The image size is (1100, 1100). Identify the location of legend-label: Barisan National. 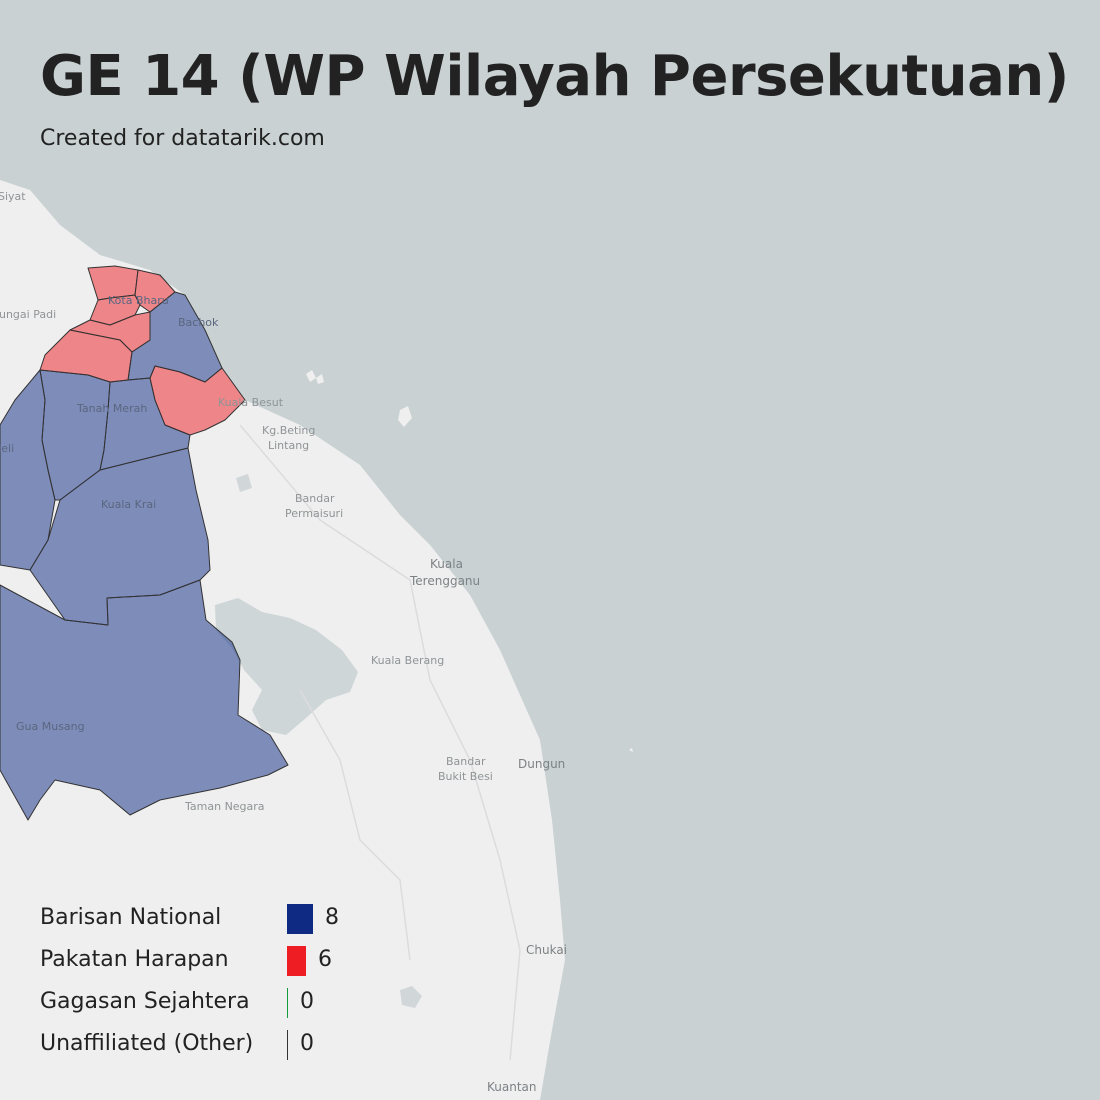
(131, 917).